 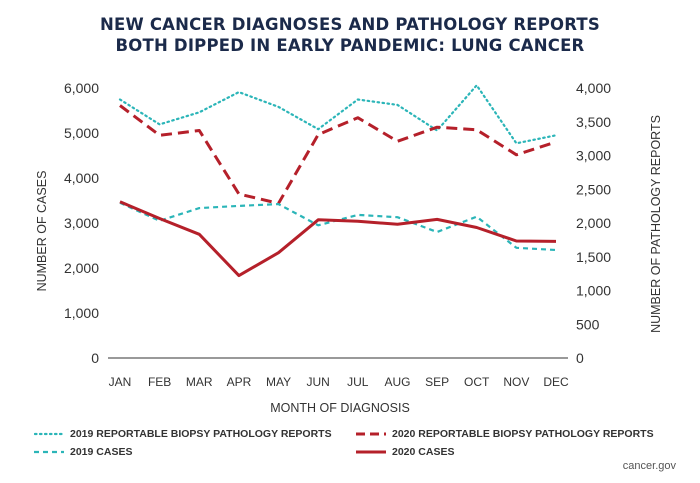 What do you see at coordinates (588, 324) in the screenshot?
I see `y-tick-label-right: 500` at bounding box center [588, 324].